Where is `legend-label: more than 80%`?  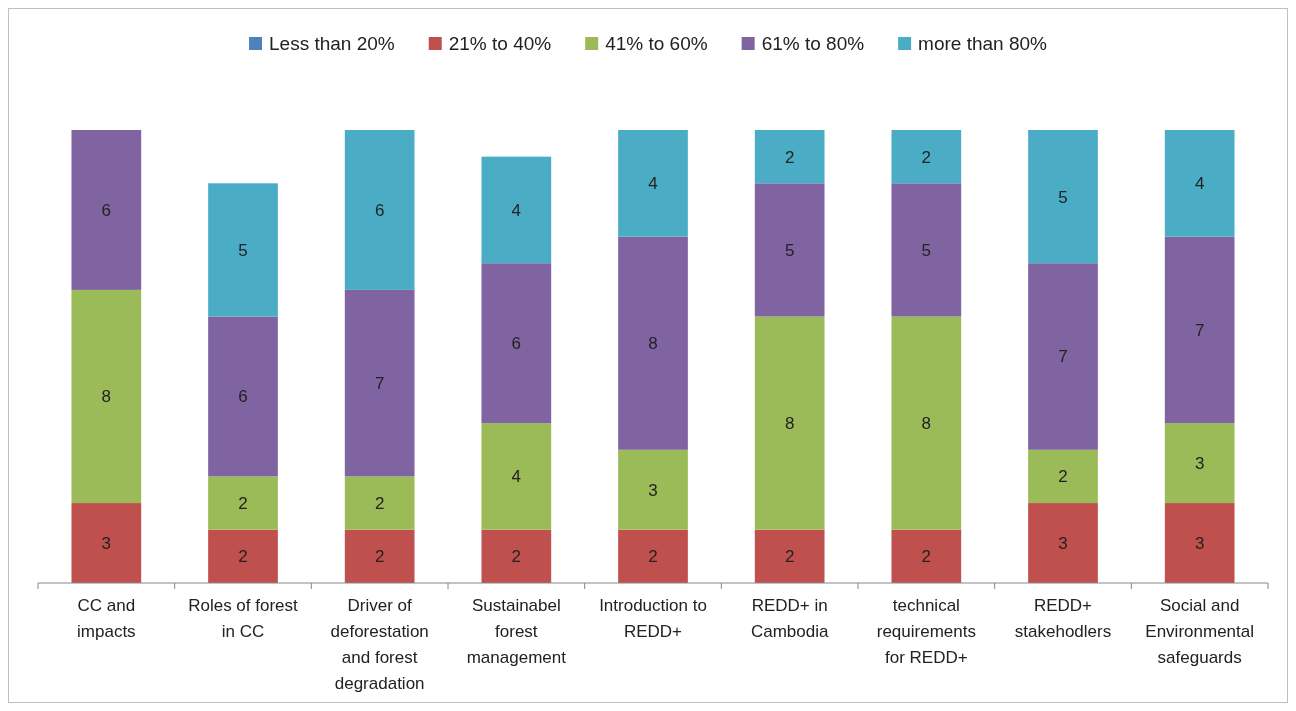 legend-label: more than 80% is located at coordinates (983, 43).